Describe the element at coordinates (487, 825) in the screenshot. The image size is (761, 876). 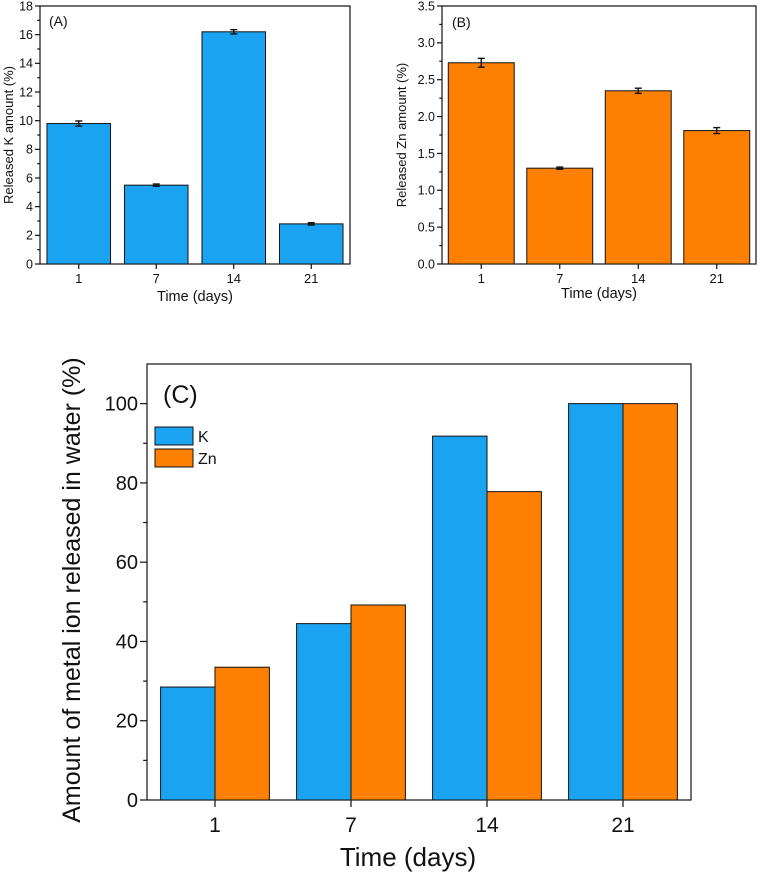
I see `panel-c-x-tick-label: 14` at that location.